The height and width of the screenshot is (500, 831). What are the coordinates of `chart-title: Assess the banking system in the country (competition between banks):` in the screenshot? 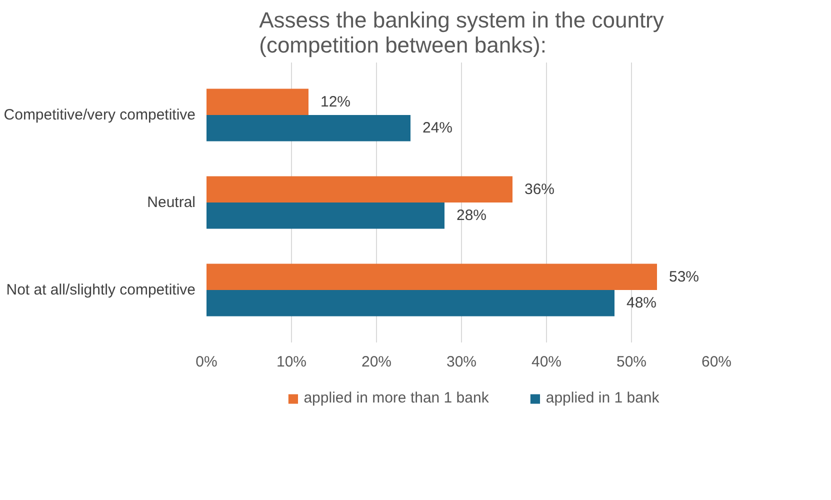 It's located at (461, 33).